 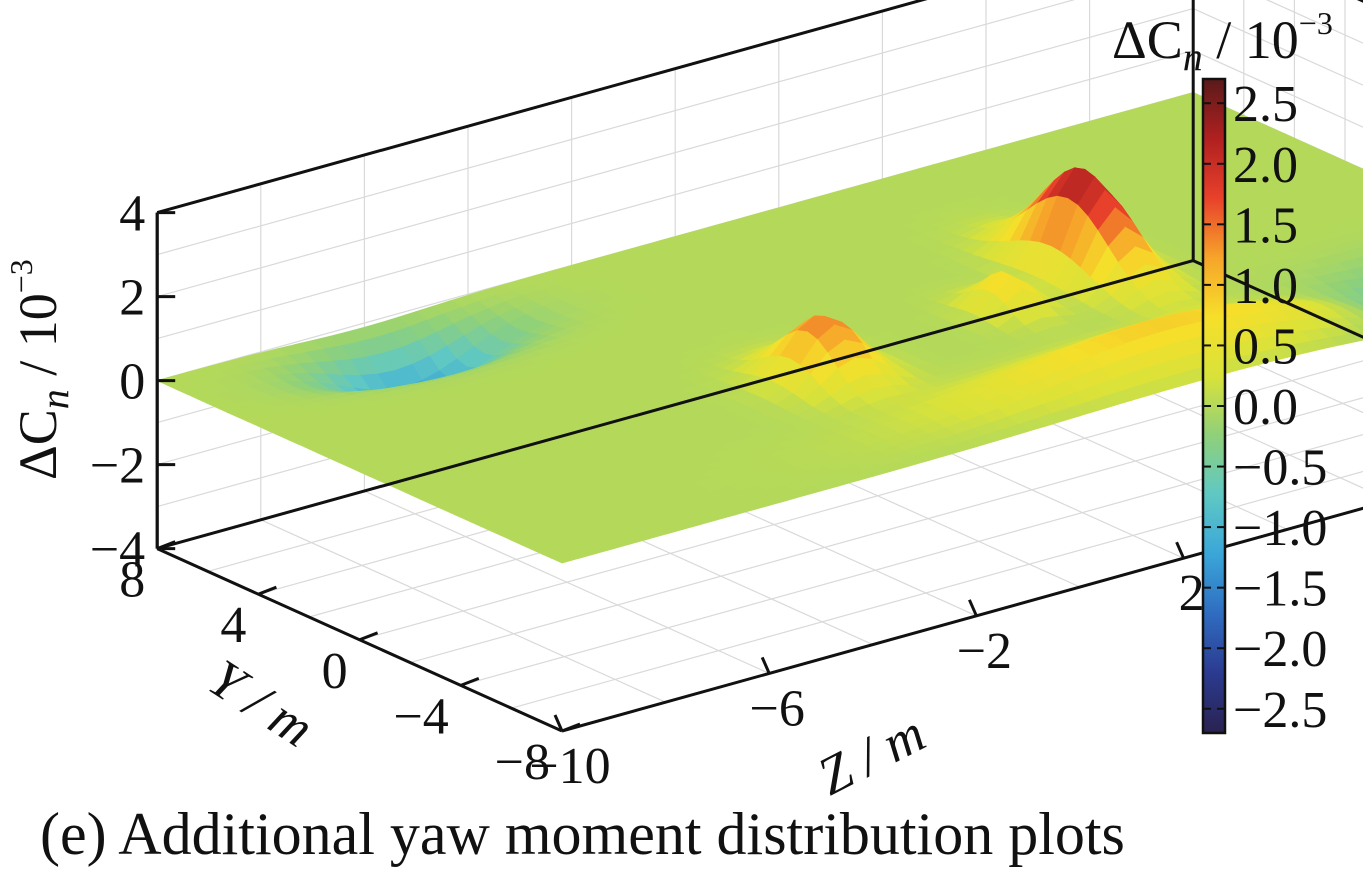 What do you see at coordinates (1265, 104) in the screenshot?
I see `colorbar-tick-label: 2.5` at bounding box center [1265, 104].